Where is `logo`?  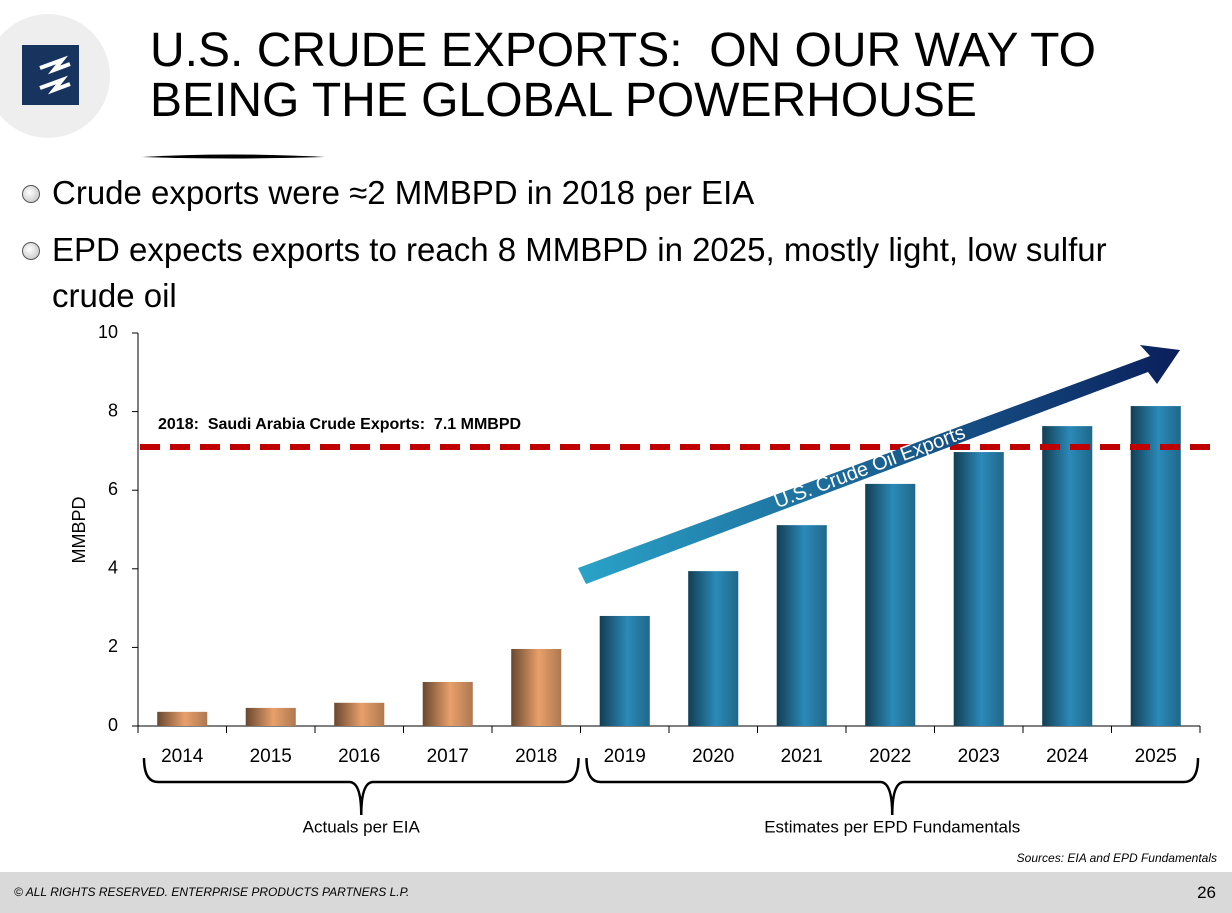
logo is located at coordinates (50, 75).